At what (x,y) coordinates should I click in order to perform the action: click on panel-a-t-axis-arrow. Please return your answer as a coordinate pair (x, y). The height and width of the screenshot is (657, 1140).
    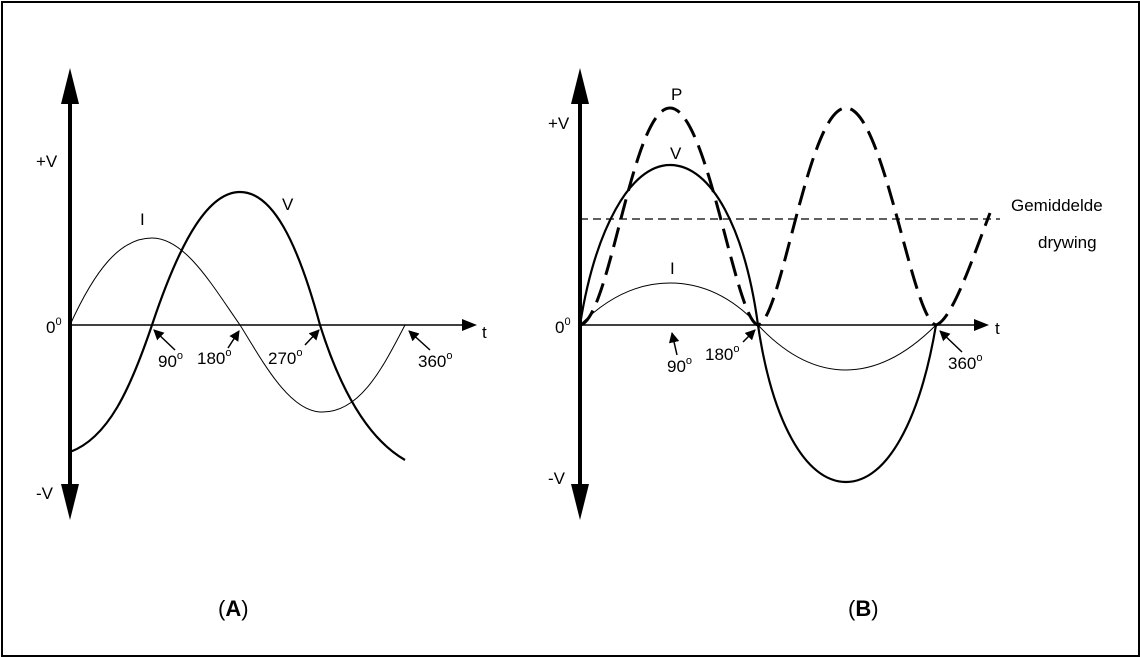
    Looking at the image, I should click on (469, 325).